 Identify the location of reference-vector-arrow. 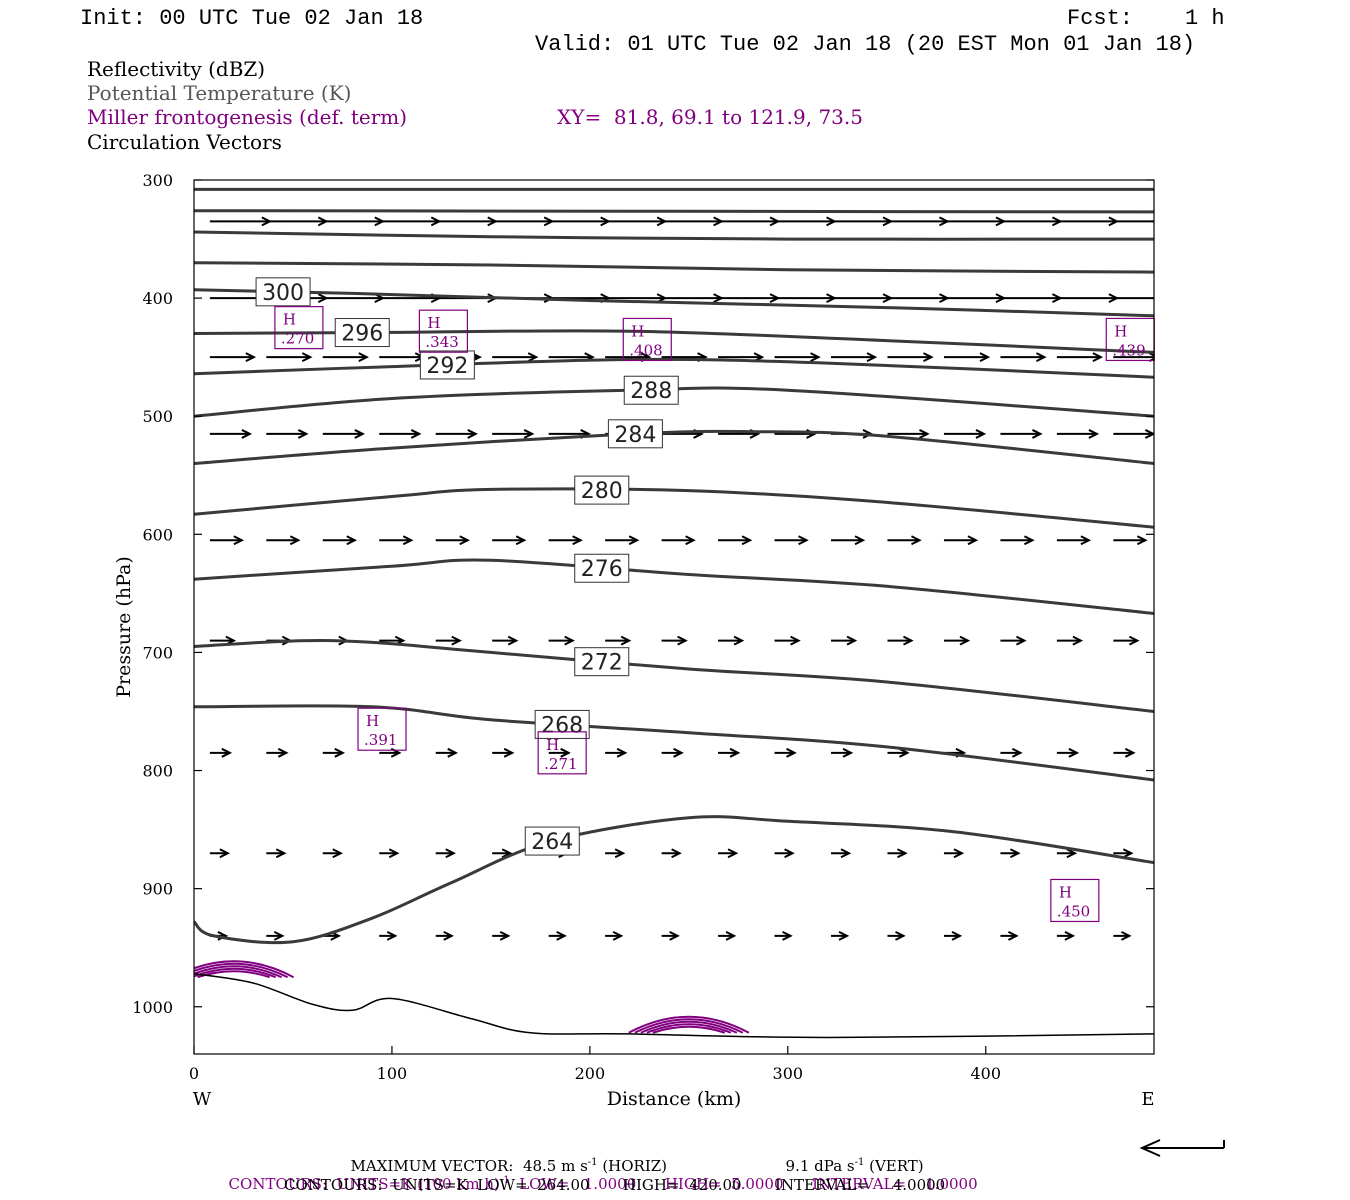
(1182, 1148).